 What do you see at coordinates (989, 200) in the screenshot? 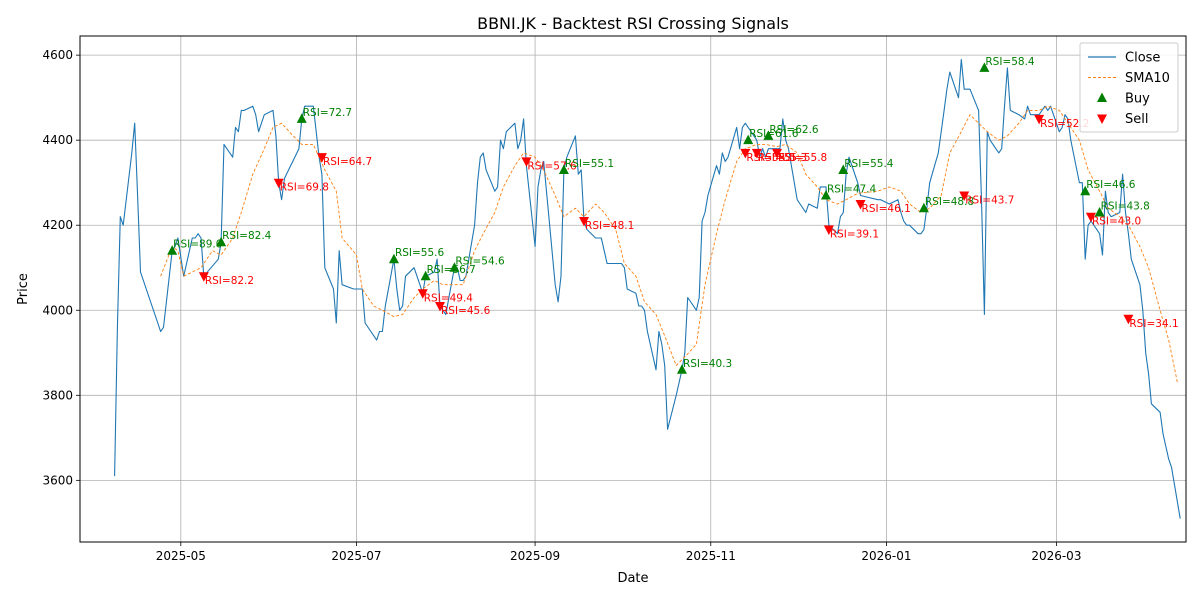
I see `sell-rsi-label: RSI=43.7` at bounding box center [989, 200].